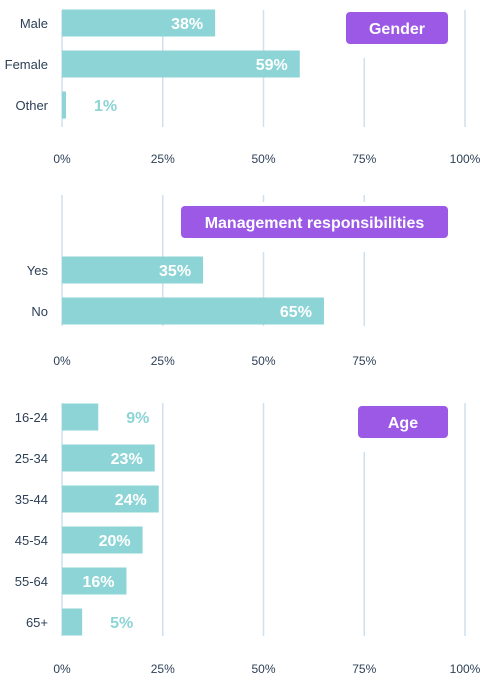 Image resolution: width=500 pixels, height=689 pixels. I want to click on category-label: Yes, so click(38, 270).